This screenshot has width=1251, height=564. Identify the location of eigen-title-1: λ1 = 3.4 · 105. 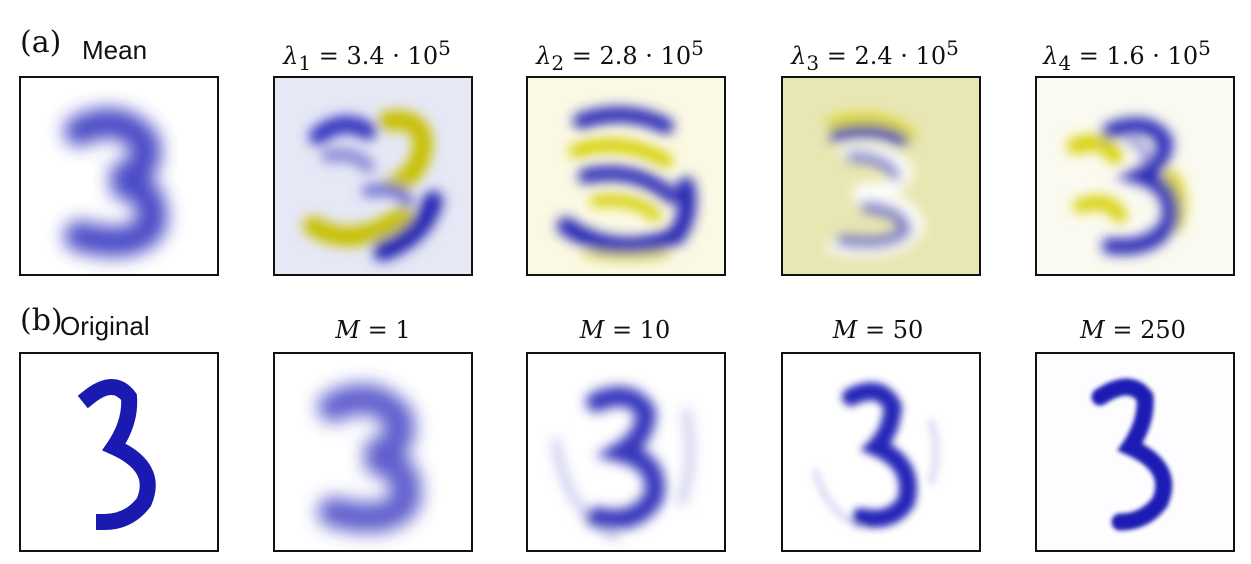
(367, 55).